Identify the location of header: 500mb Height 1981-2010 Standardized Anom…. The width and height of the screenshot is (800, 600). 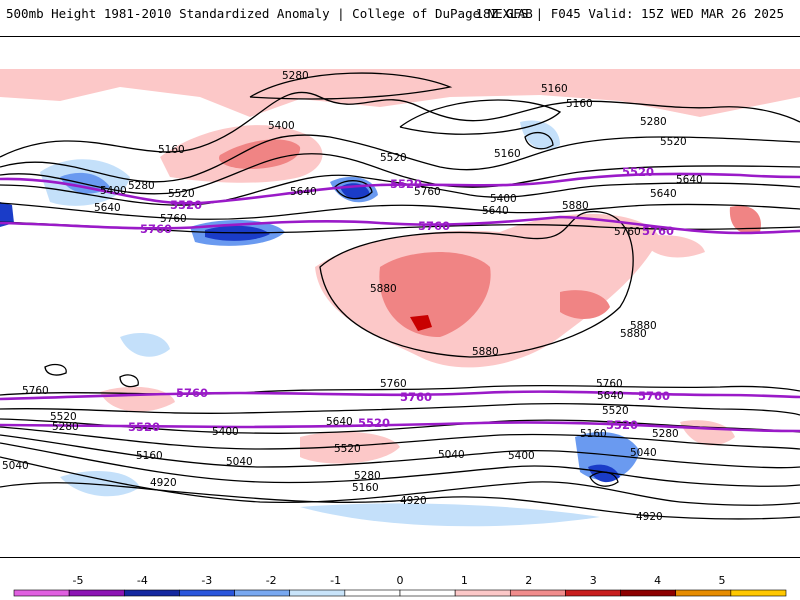
(400, 18).